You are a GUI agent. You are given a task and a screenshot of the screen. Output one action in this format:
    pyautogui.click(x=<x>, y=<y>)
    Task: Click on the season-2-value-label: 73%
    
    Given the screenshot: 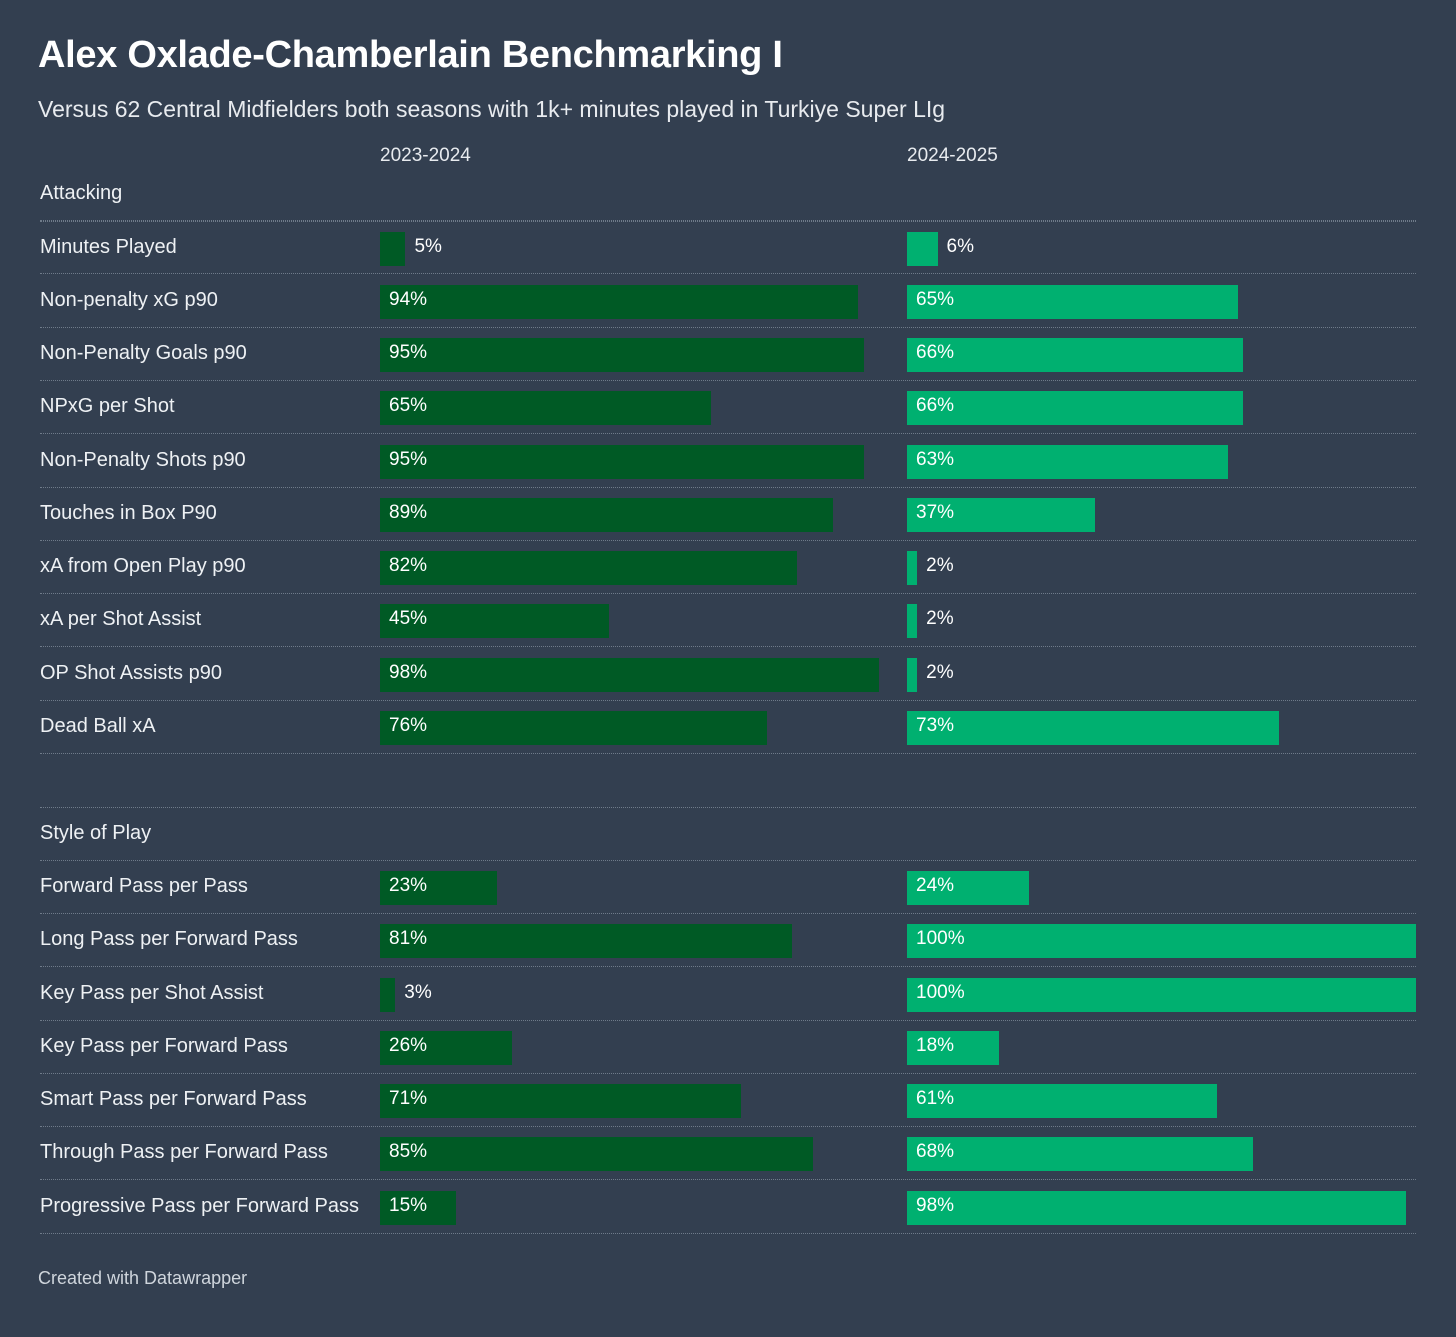 What is the action you would take?
    pyautogui.click(x=935, y=725)
    